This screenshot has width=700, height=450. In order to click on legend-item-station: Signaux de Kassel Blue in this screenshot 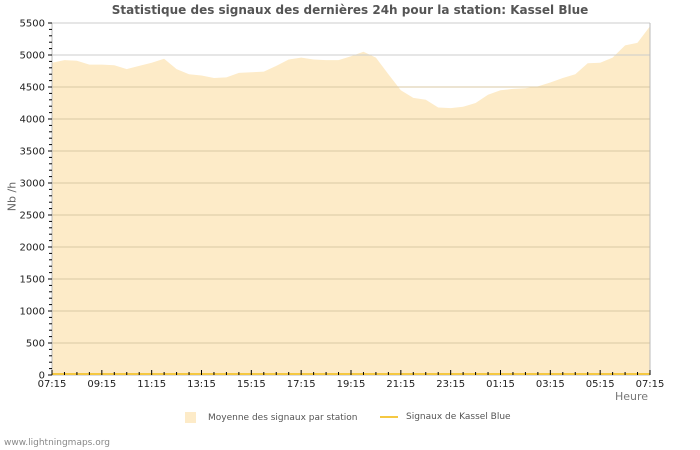, I will do `click(445, 417)`.